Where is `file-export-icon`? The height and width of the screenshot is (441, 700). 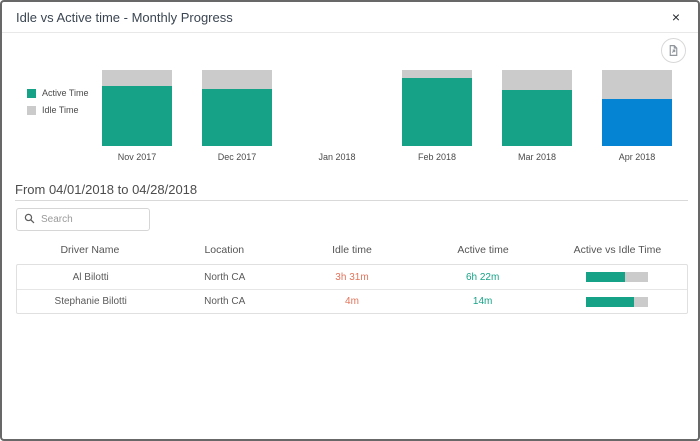 file-export-icon is located at coordinates (673, 50).